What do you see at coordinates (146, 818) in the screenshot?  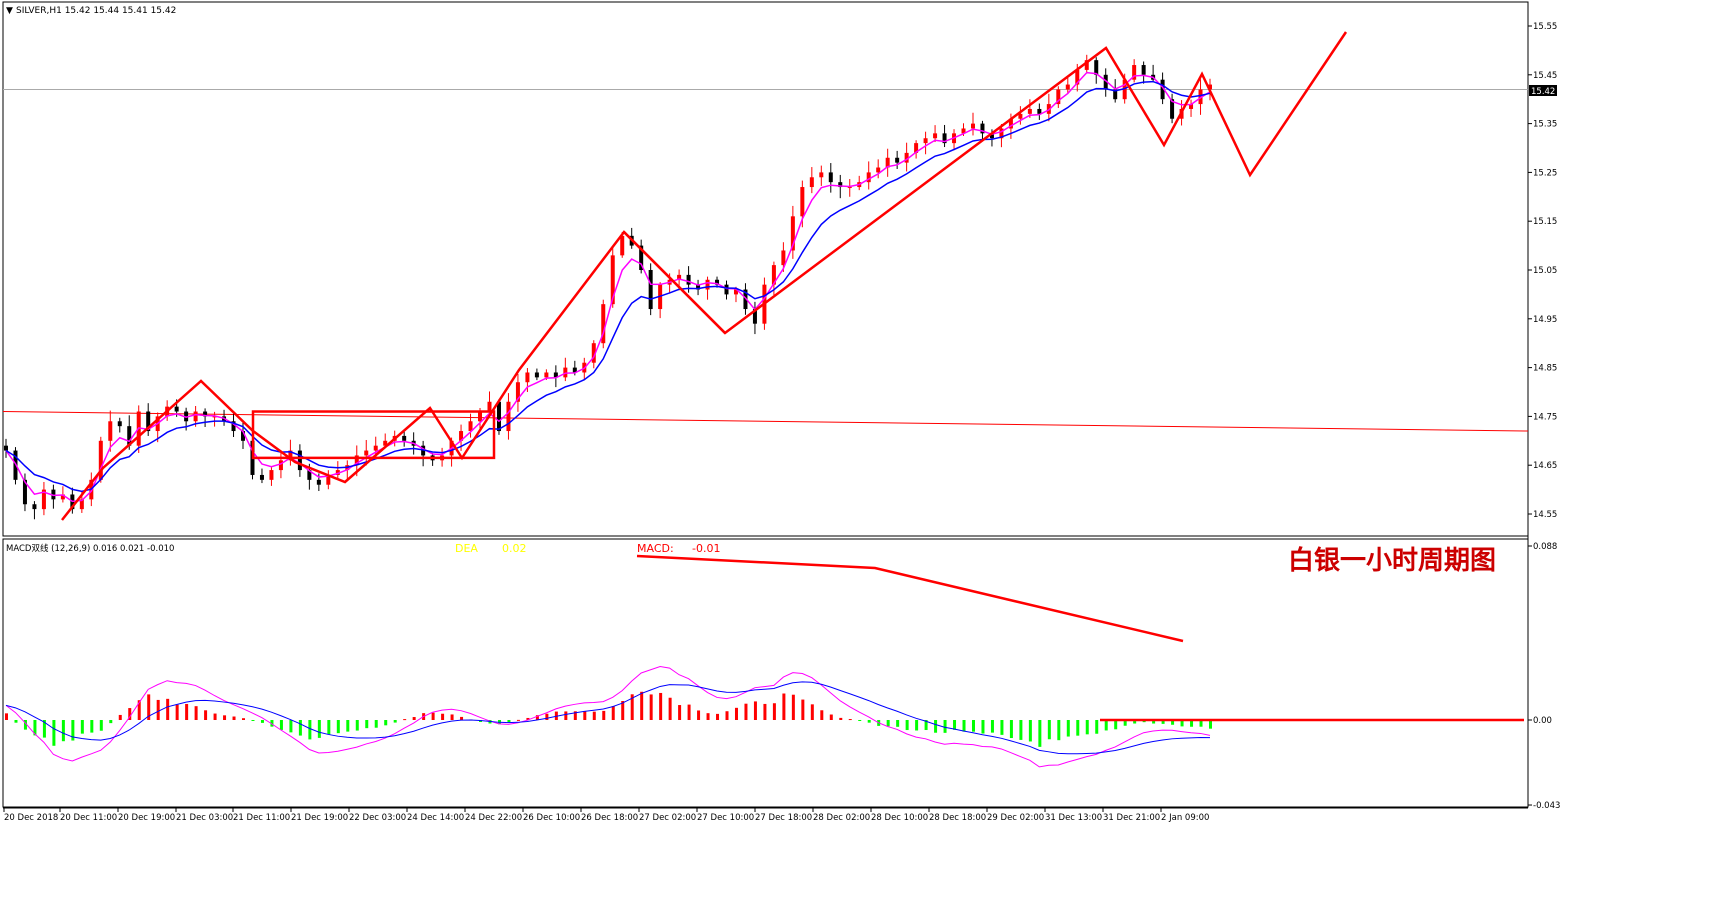 I see `time-tick-label: 20 Dec 19:00` at bounding box center [146, 818].